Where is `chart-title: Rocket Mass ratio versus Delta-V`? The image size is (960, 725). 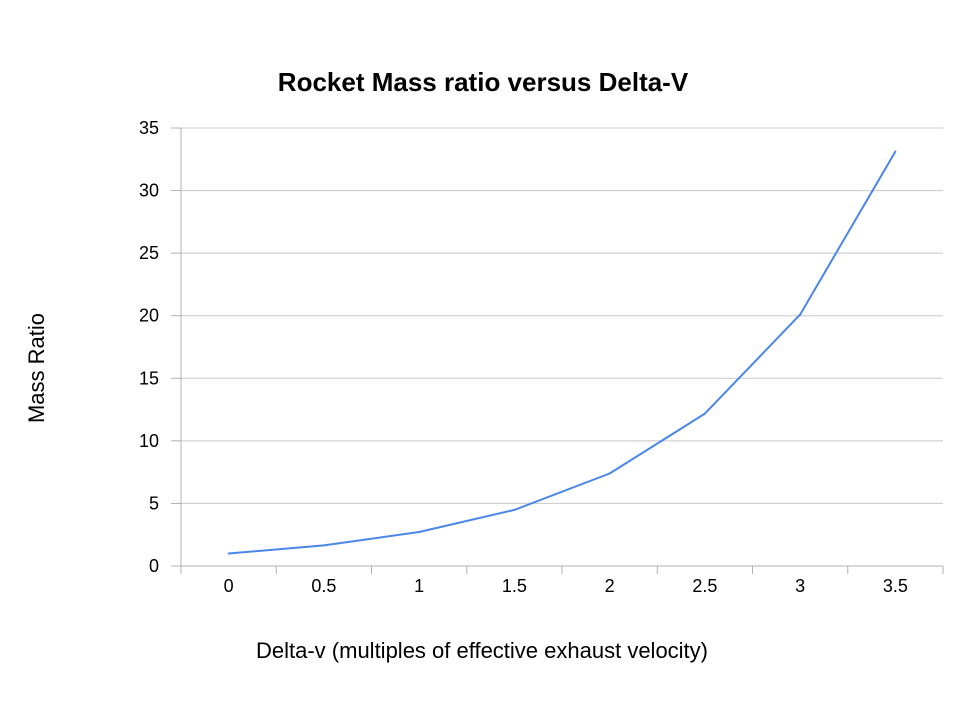 chart-title: Rocket Mass ratio versus Delta-V is located at coordinates (483, 82).